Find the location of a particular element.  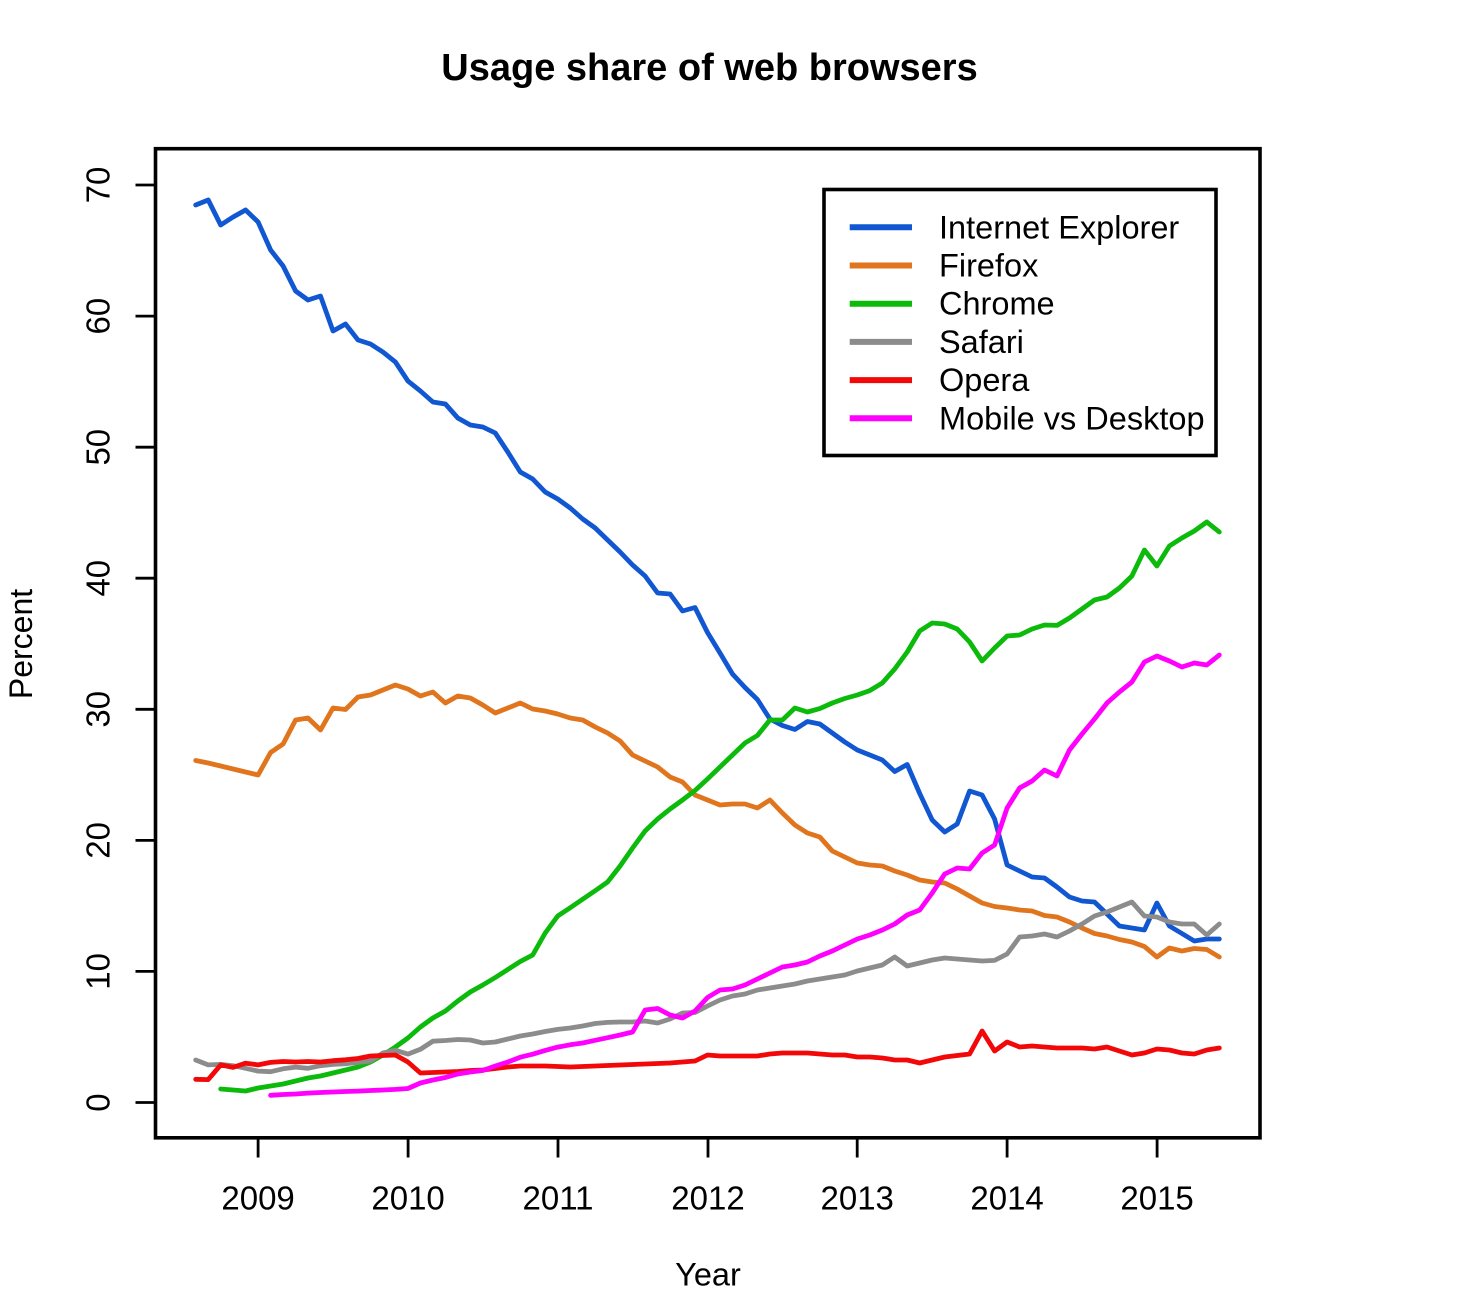

svg-text: Safari is located at coordinates (981, 342).